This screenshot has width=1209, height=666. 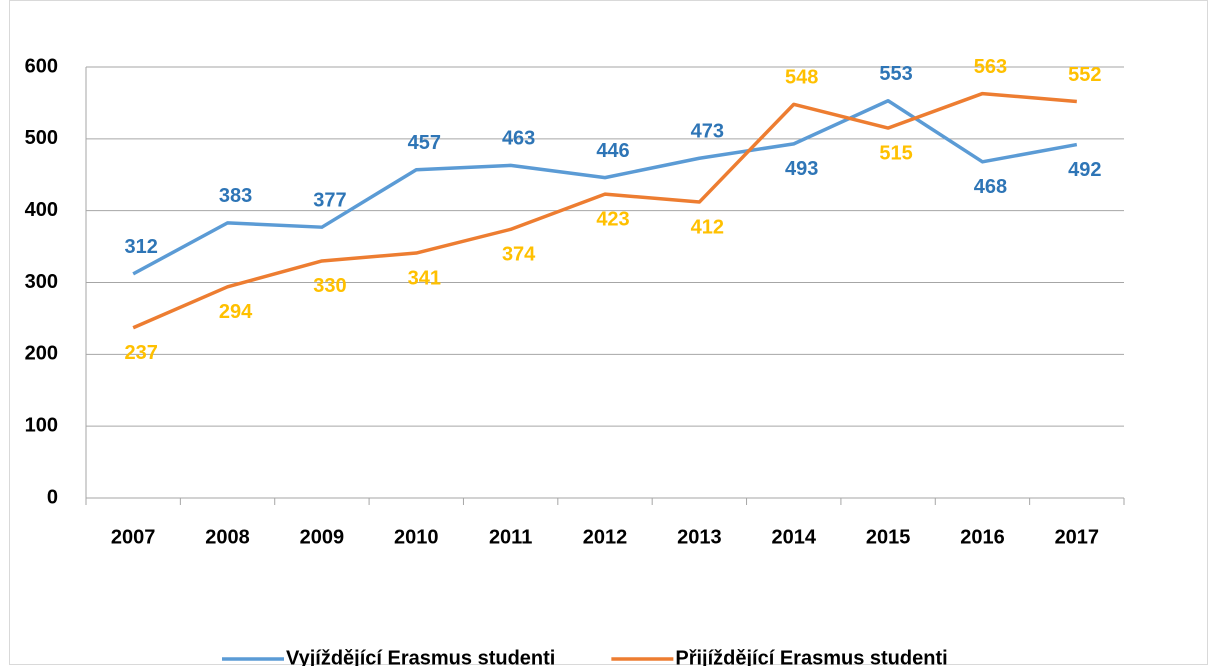 I want to click on data-label: 412, so click(x=707, y=227).